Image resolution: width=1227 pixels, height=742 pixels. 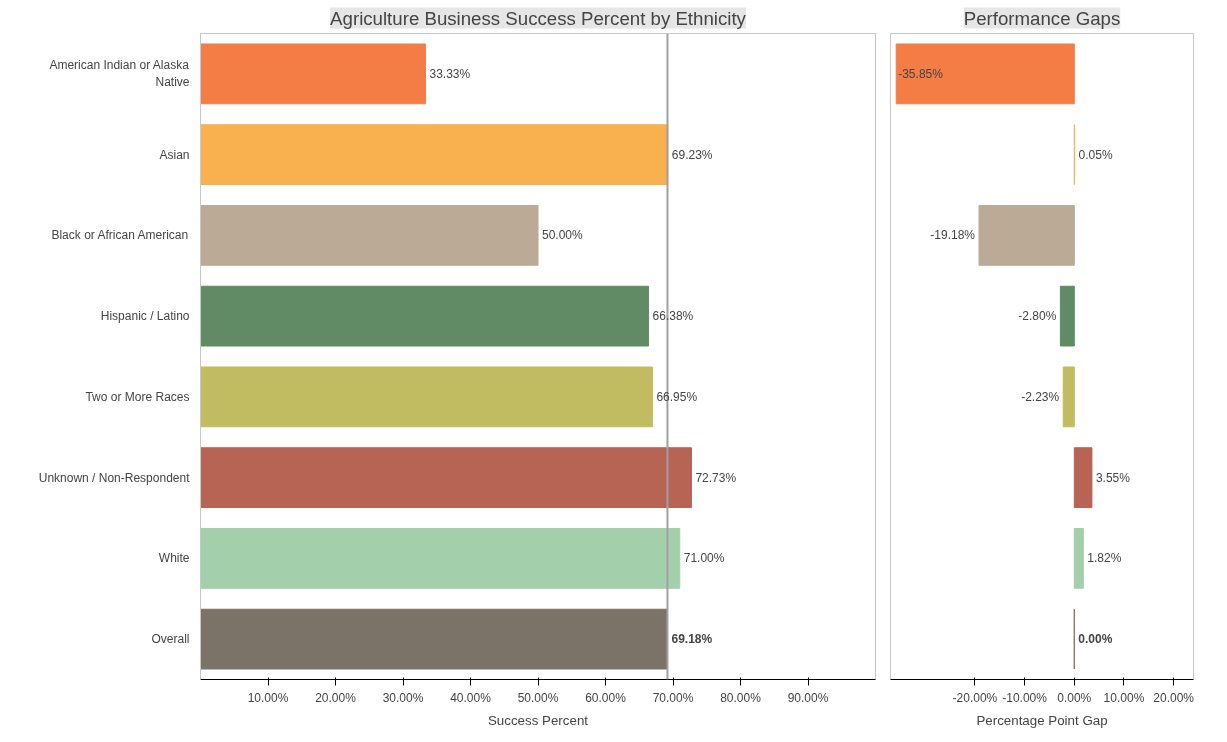 I want to click on y-tick-label: Unknown / Non-Respondent, so click(x=114, y=477).